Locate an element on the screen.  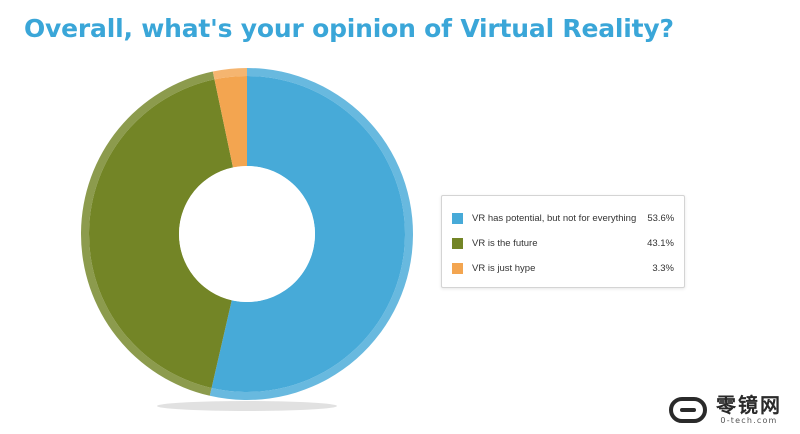
legend-value: 3.3% is located at coordinates (663, 268).